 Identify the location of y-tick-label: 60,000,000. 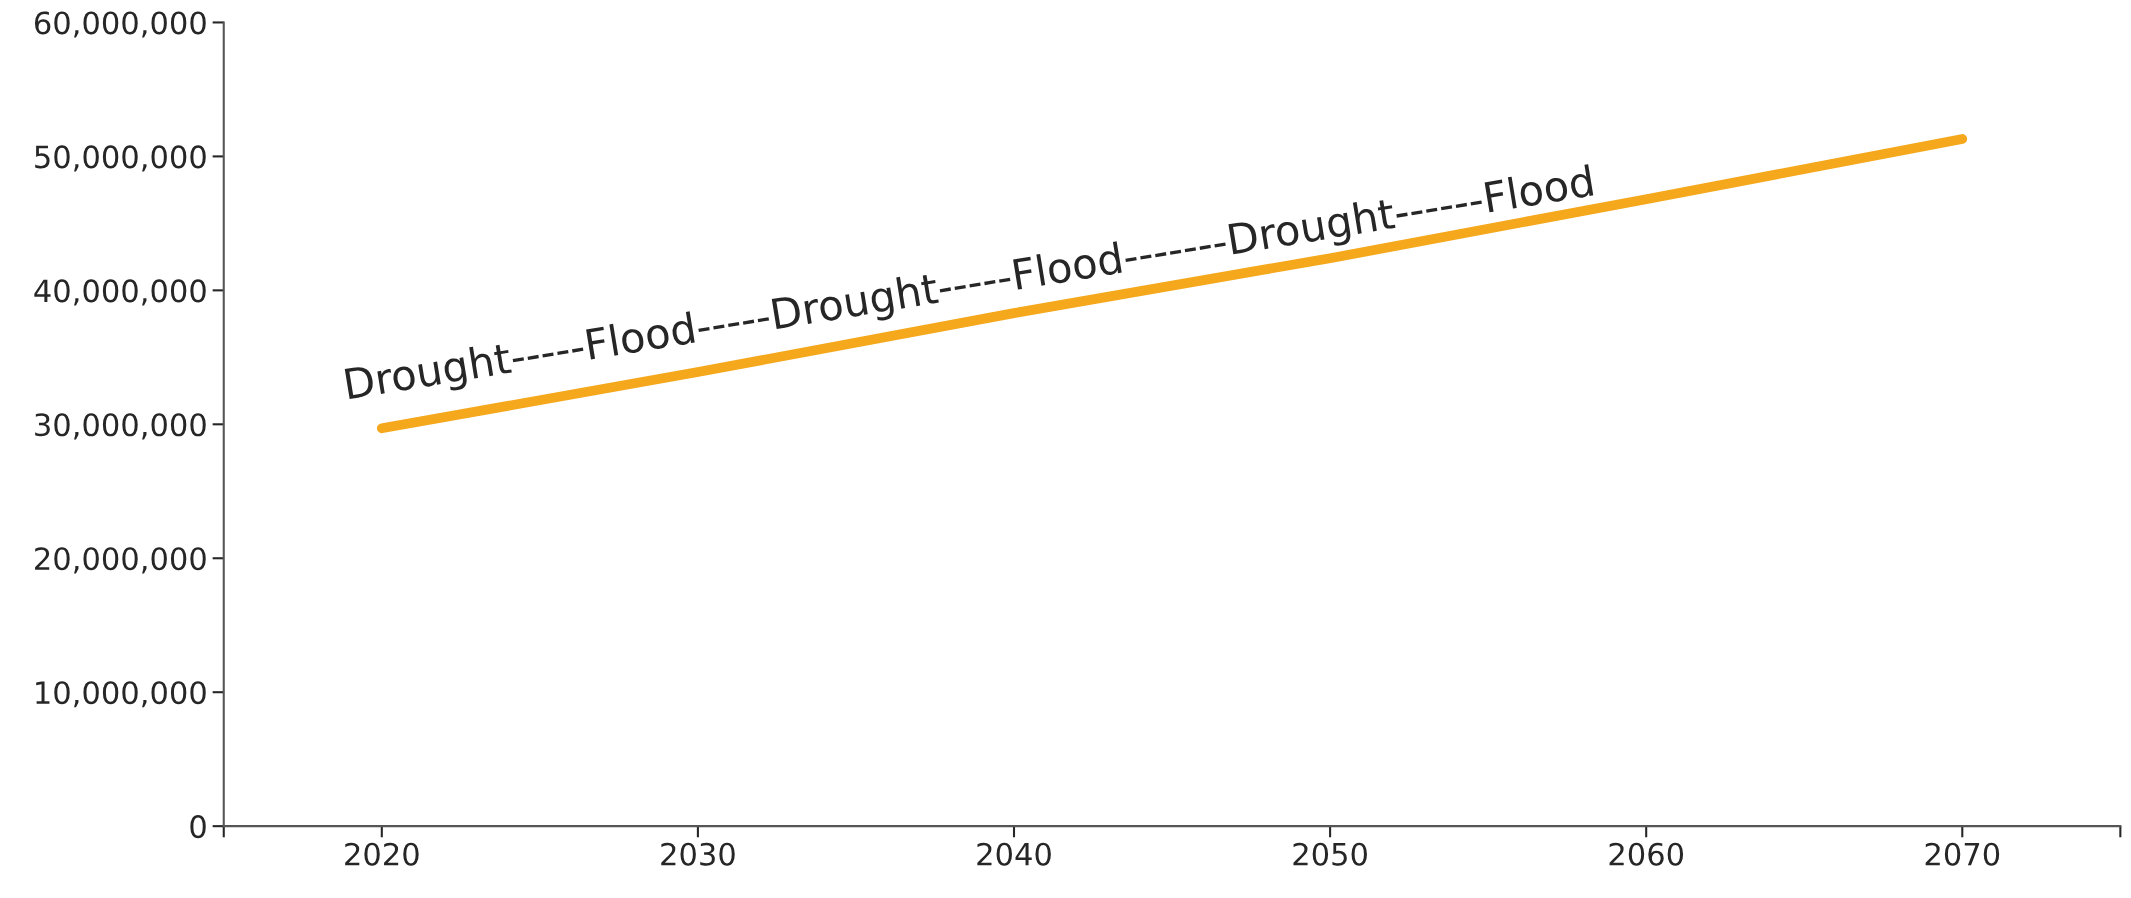
(120, 24).